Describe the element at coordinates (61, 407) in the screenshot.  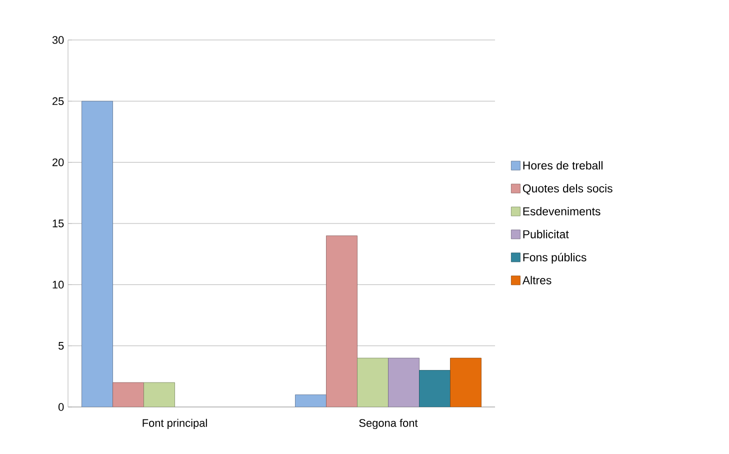
I see `y-tick-label: 0` at that location.